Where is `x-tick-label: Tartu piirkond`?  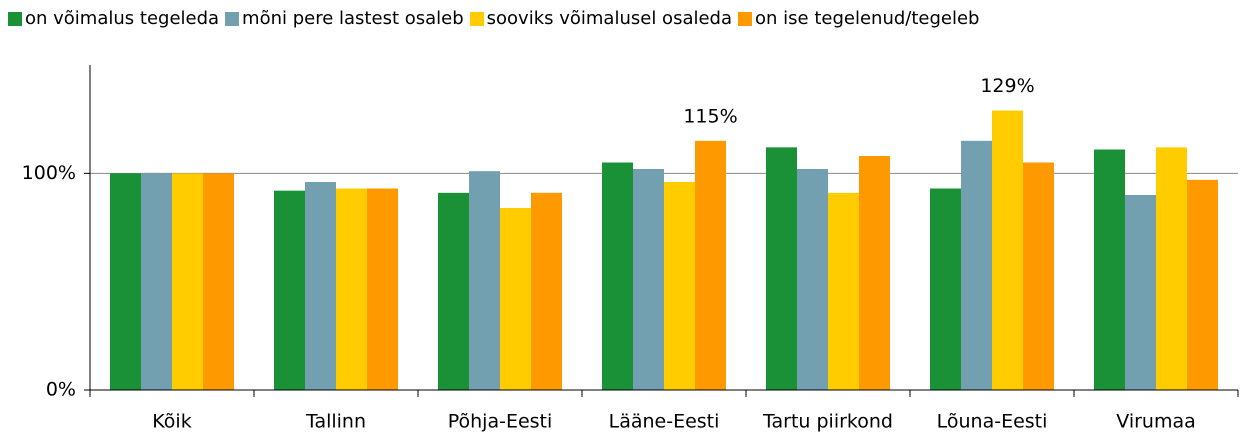
x-tick-label: Tartu piirkond is located at coordinates (827, 422).